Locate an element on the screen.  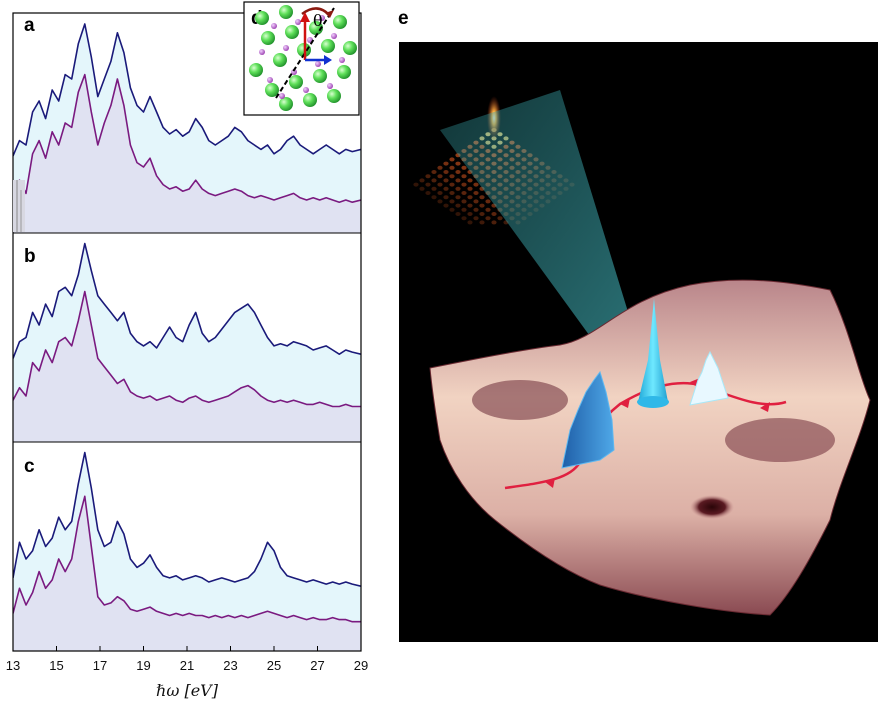
panel-a-lower-trace is located at coordinates (187, 138).